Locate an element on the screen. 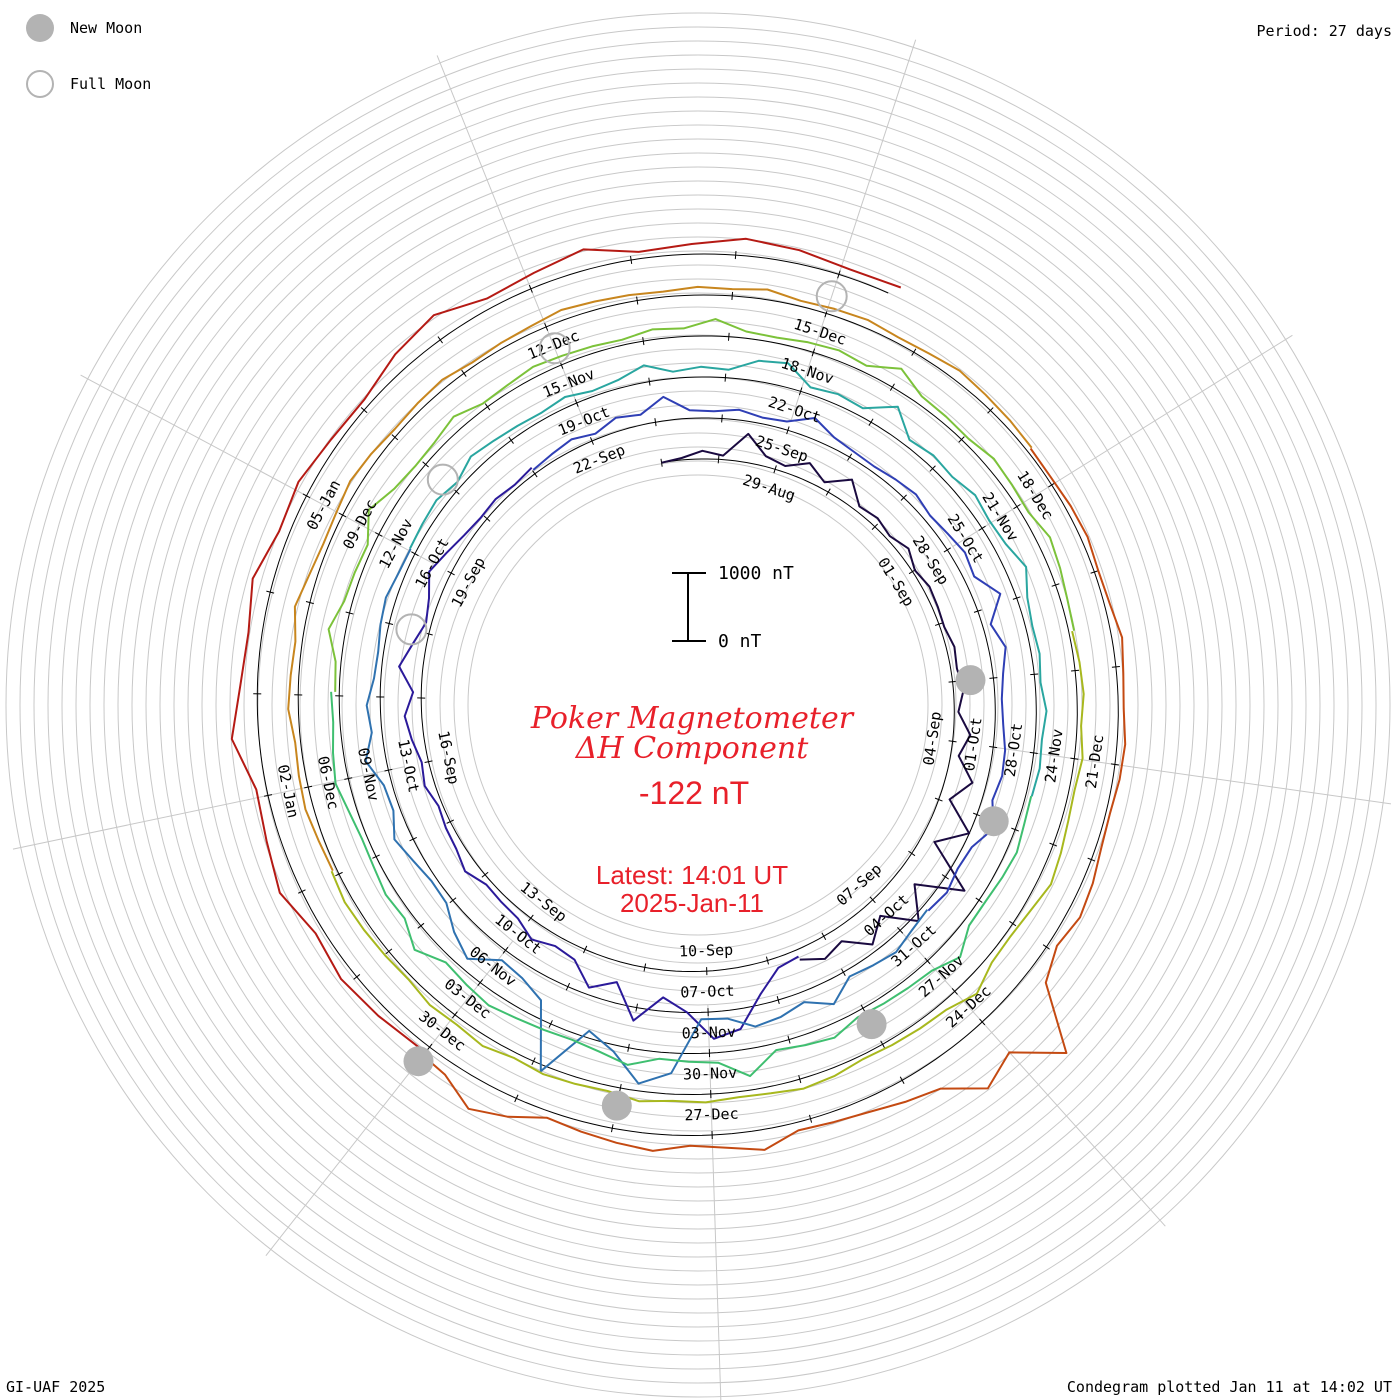 The image size is (1400, 1400). date-label: 19-Oct is located at coordinates (583, 421).